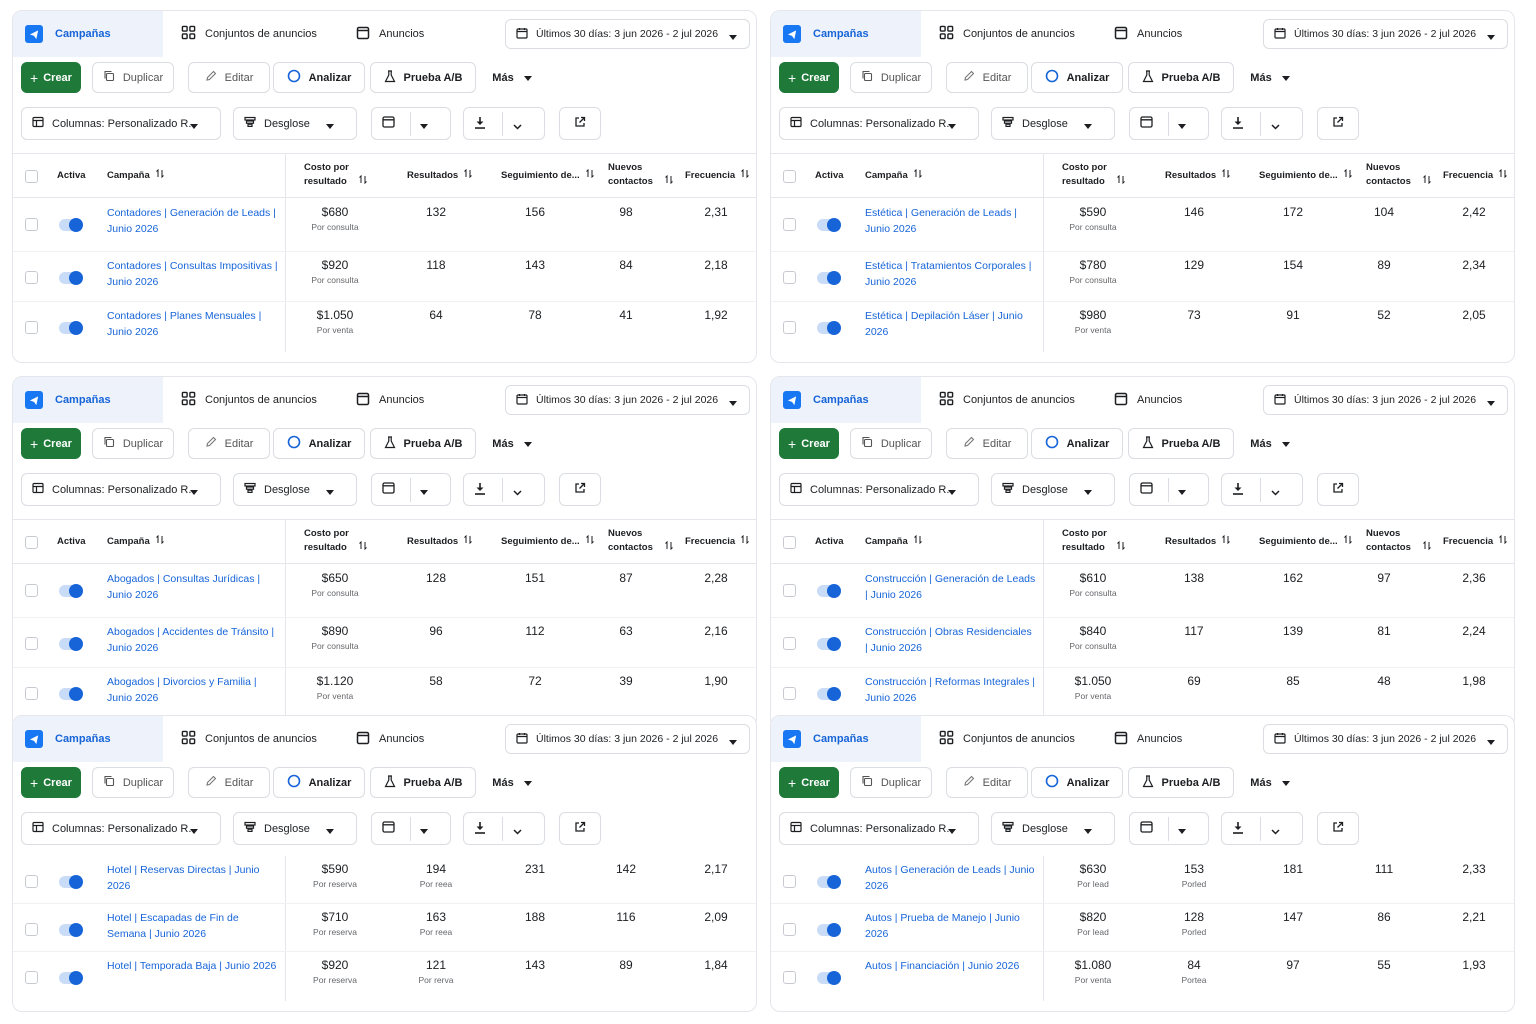 The height and width of the screenshot is (1024, 1536). What do you see at coordinates (950, 878) in the screenshot?
I see `campaign-name-link: Autos | Generación de Leads | Junio 2026` at bounding box center [950, 878].